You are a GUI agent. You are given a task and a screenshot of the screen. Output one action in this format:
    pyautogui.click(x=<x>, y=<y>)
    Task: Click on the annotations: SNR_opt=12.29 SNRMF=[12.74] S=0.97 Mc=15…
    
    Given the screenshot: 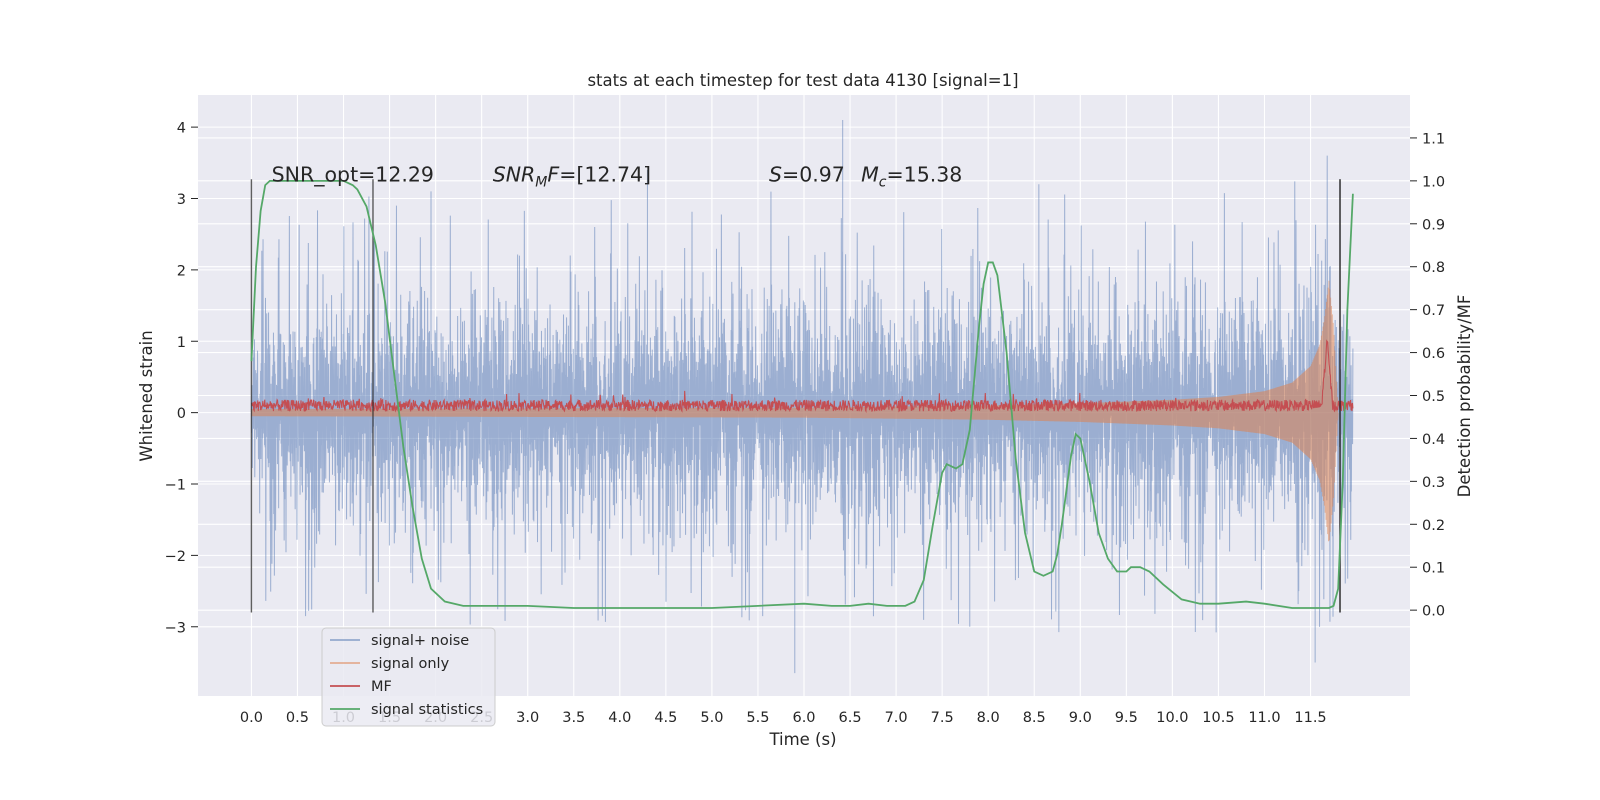 What is the action you would take?
    pyautogui.click(x=617, y=177)
    